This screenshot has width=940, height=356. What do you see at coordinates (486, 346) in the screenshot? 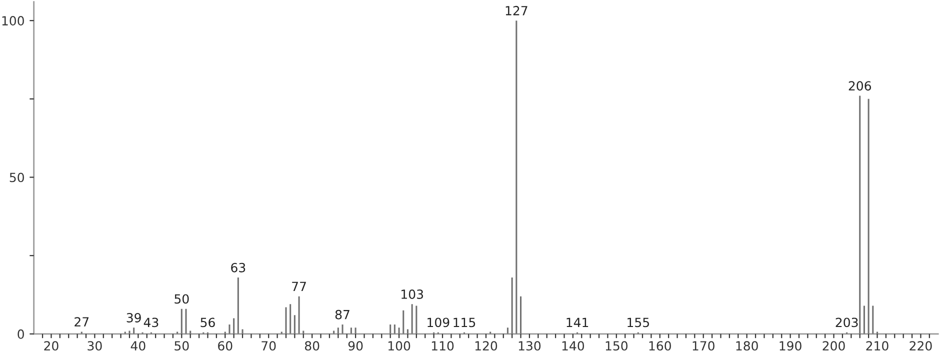
I see `x-tick-label: 120` at bounding box center [486, 346].